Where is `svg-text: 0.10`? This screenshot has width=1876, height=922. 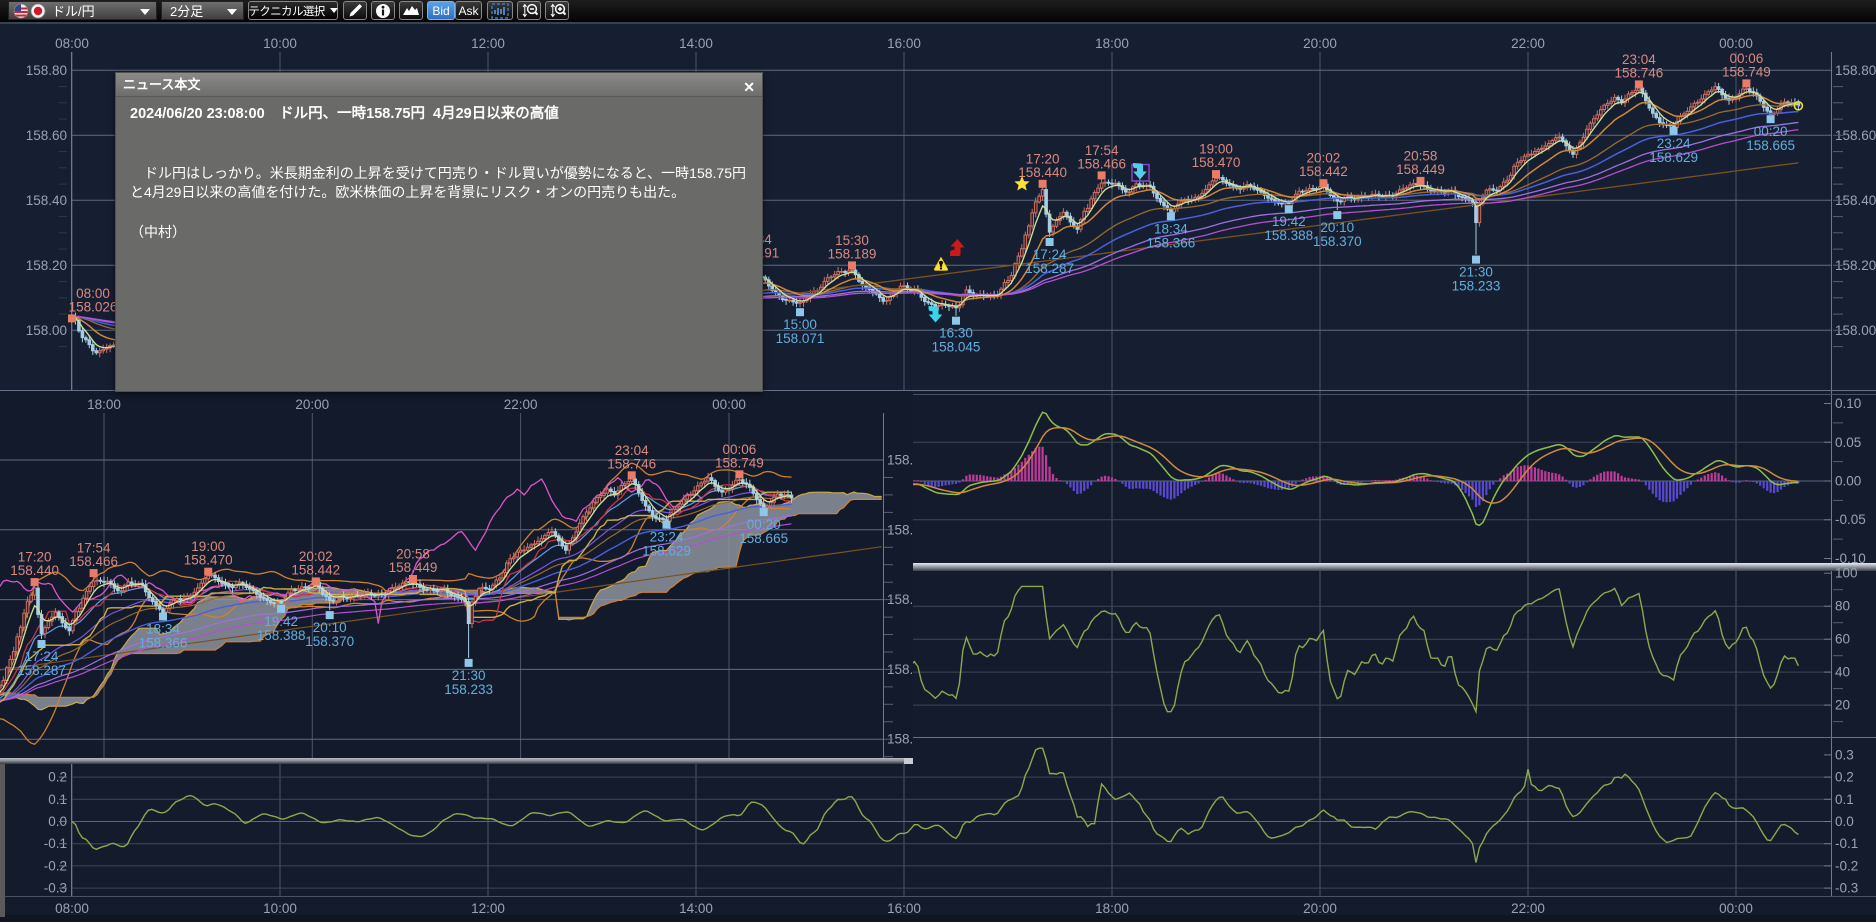
svg-text: 0.10 is located at coordinates (1848, 403).